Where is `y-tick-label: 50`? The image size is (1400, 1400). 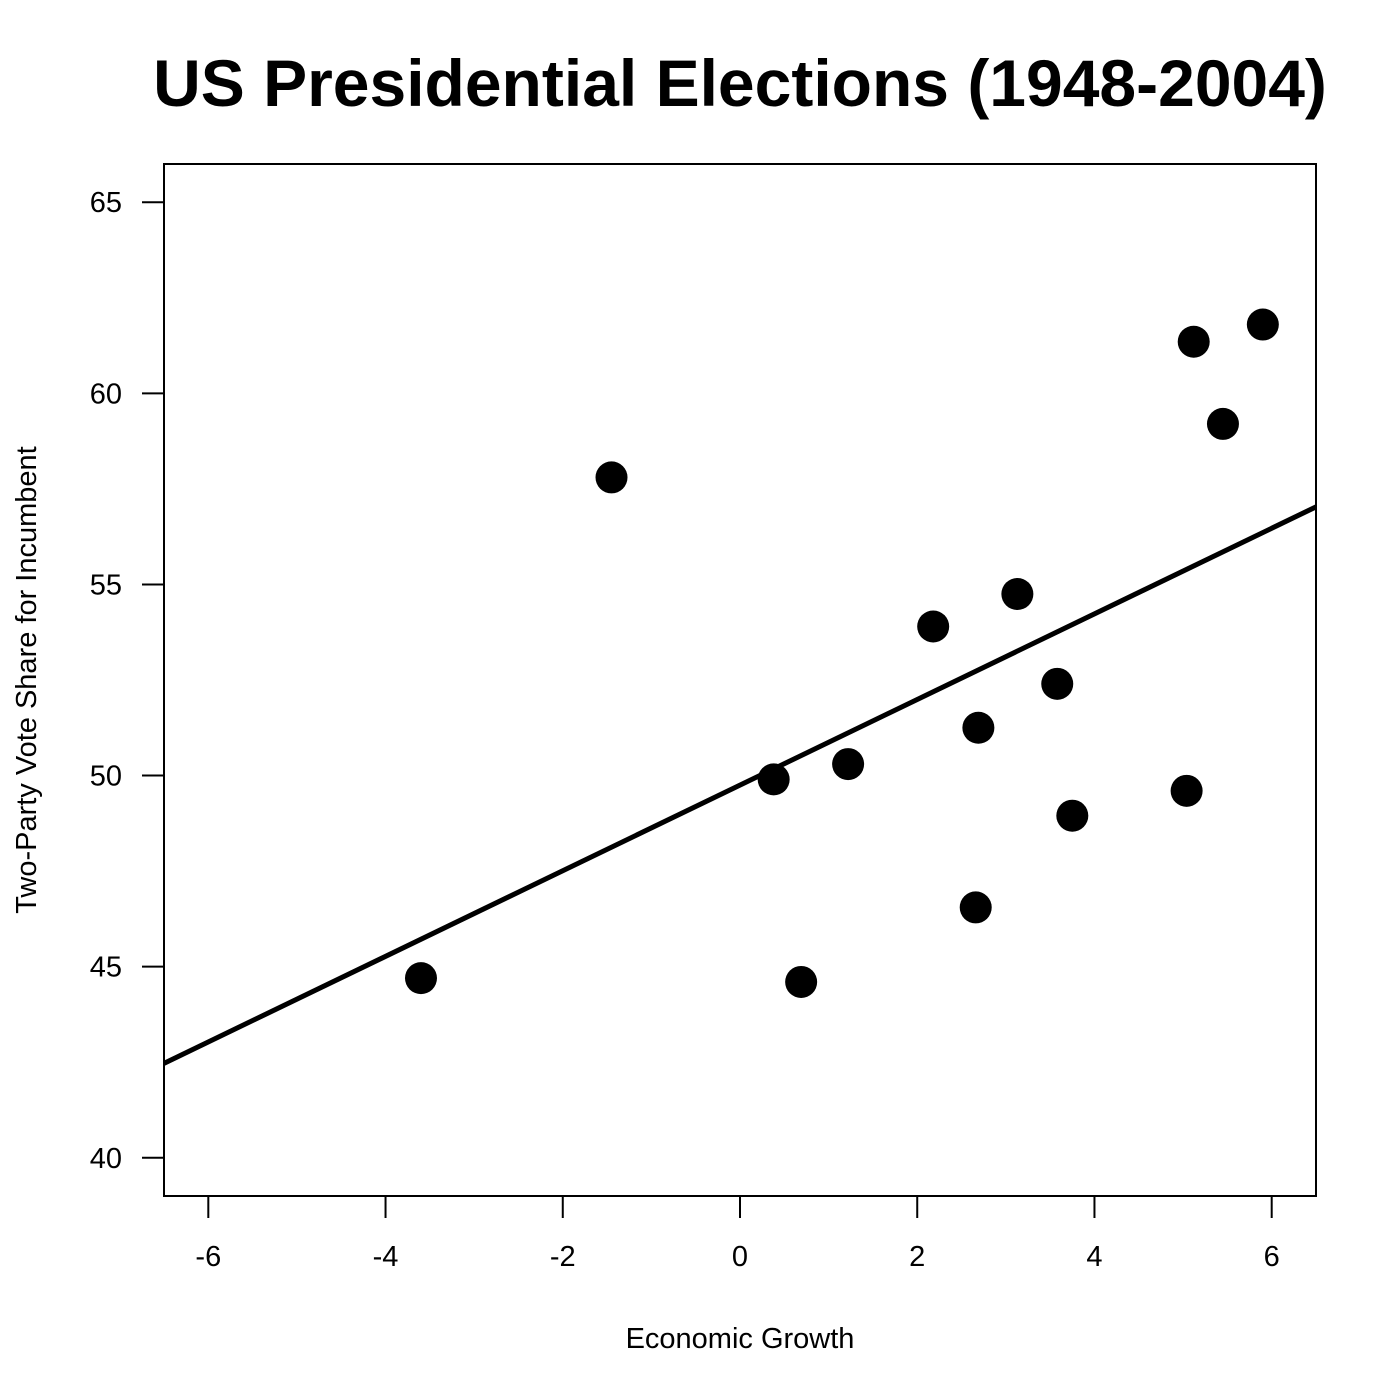 y-tick-label: 50 is located at coordinates (106, 777).